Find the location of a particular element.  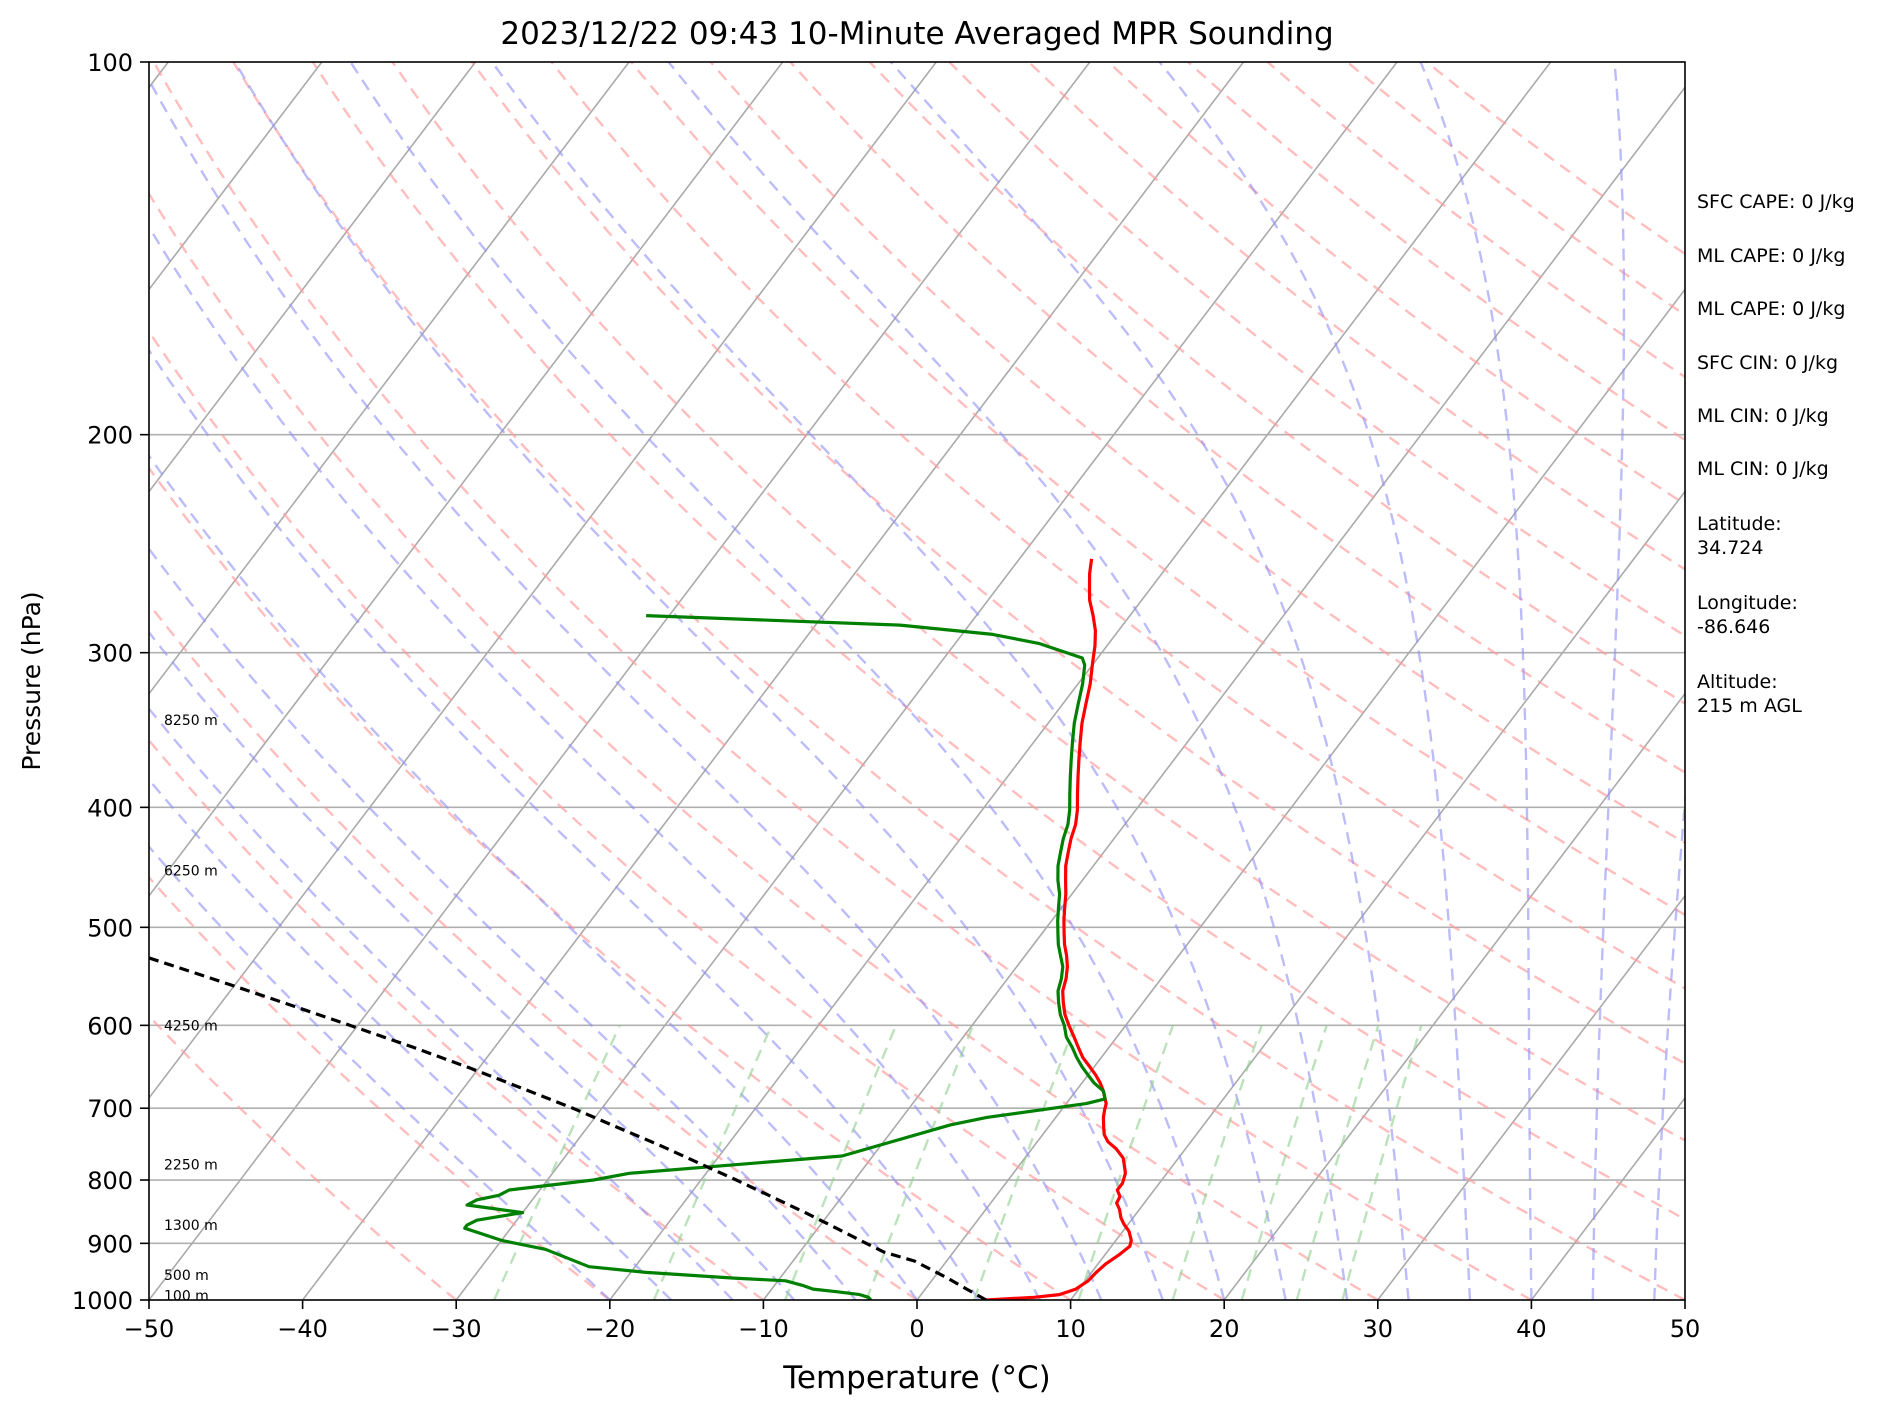

parcel-profile-line is located at coordinates (568, 1128).